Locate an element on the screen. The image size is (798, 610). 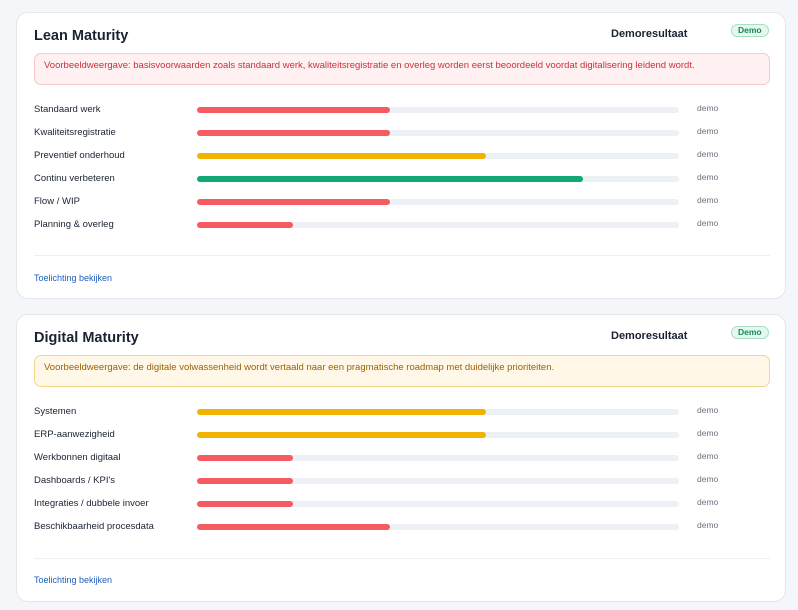
score-row: Integraties / dubbele invoer demo is located at coordinates (401, 504).